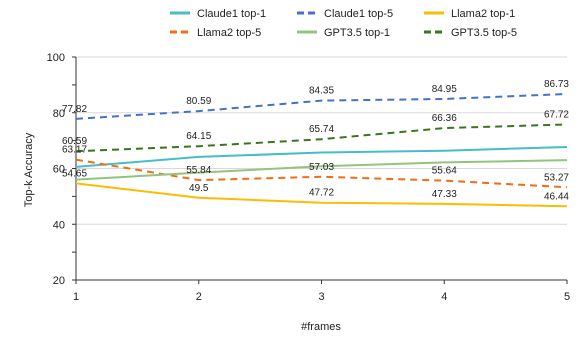 The width and height of the screenshot is (587, 341). Describe the element at coordinates (74, 173) in the screenshot. I see `data-label: 54.65` at that location.